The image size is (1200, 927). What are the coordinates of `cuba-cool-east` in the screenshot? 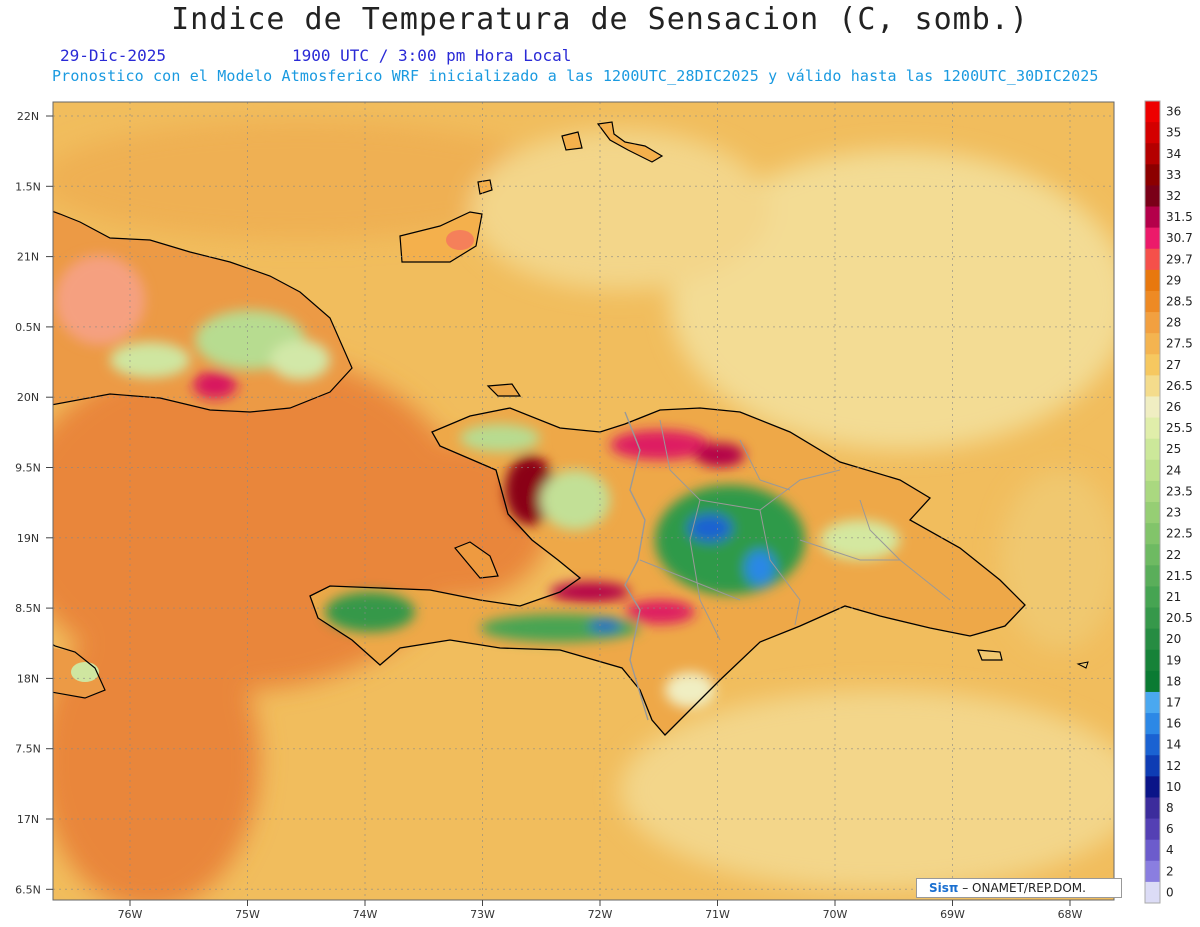 It's located at (300, 360).